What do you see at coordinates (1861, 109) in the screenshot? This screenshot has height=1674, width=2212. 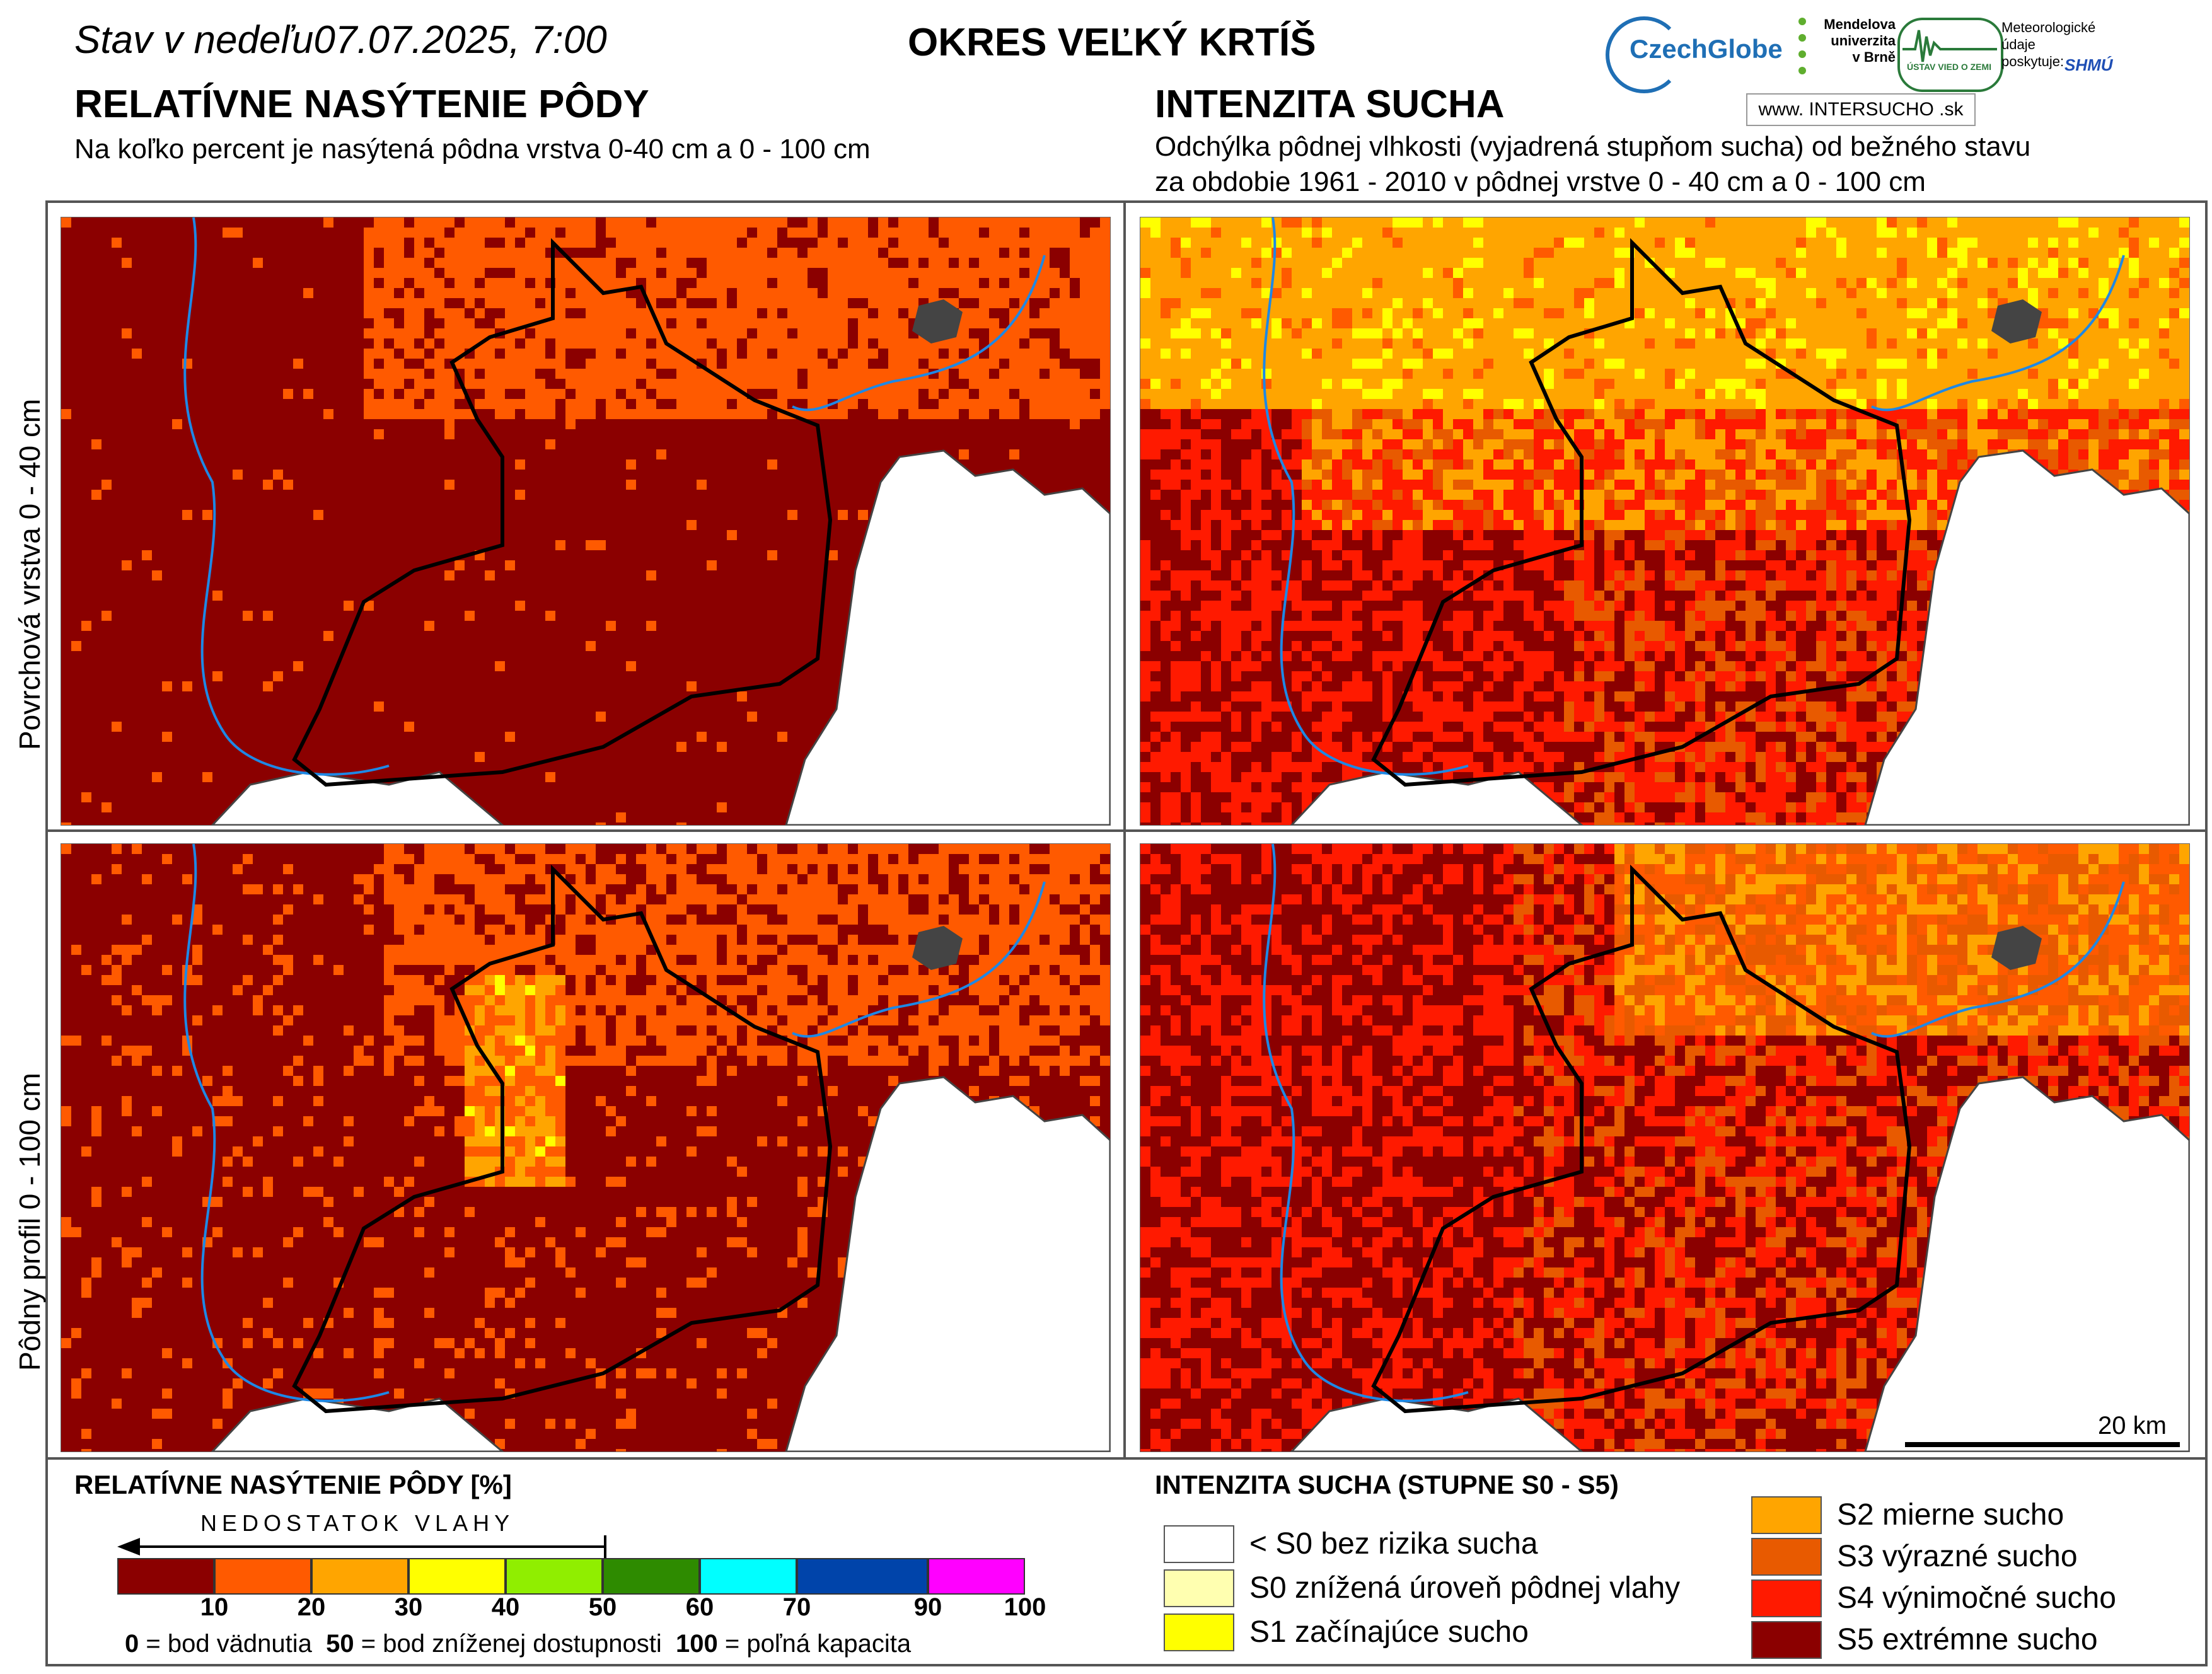 I see `intersucho-link: www. INTERSUCHO .sk` at bounding box center [1861, 109].